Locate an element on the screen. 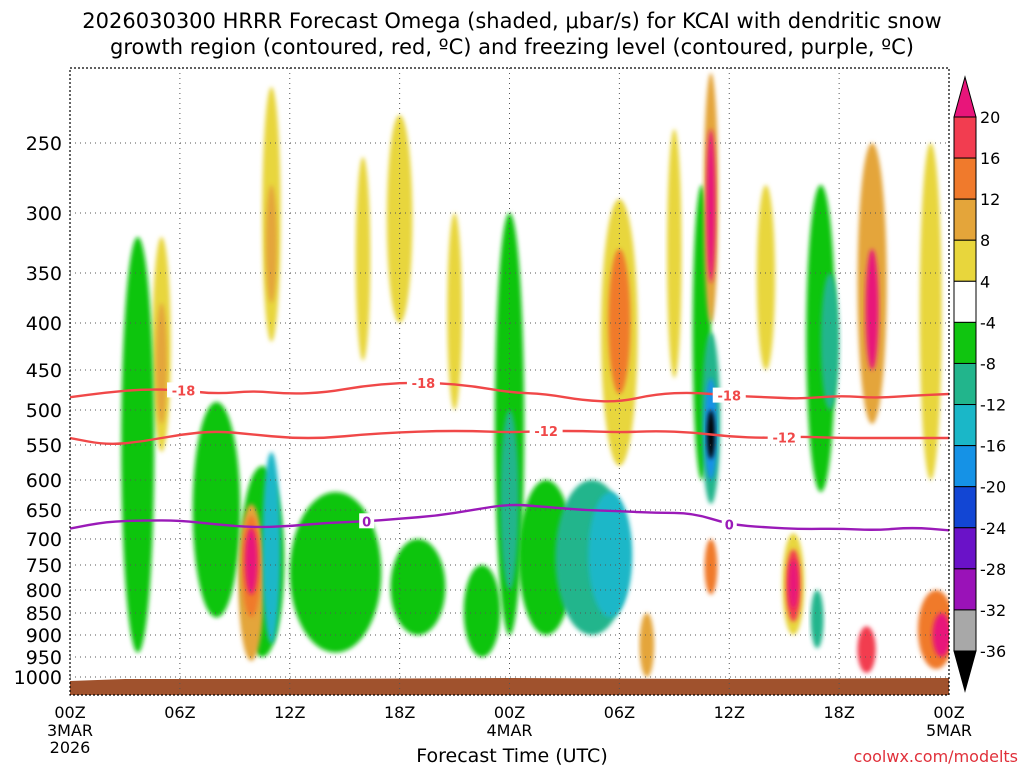 This screenshot has width=1024, height=768. time-tick-label: 18Z is located at coordinates (838, 712).